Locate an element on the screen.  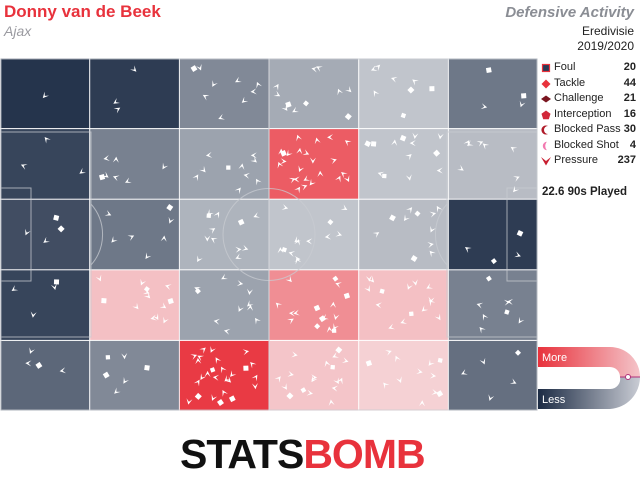
statsbomb-logo: STATSBOMB is located at coordinates (303, 454).